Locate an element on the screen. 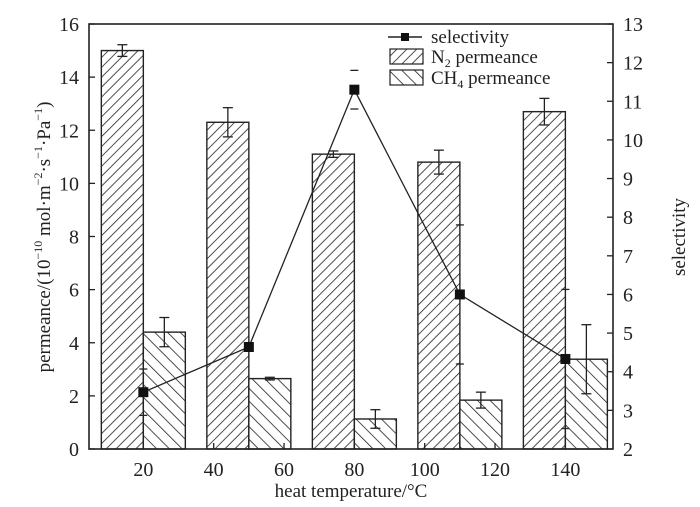 The image size is (700, 507). y2-tick-label: 13 is located at coordinates (633, 25).